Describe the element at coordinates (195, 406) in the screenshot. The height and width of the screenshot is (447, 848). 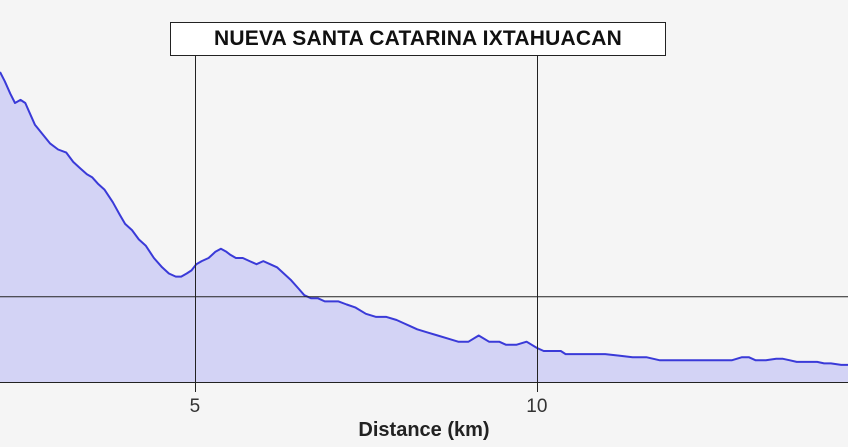
I see `x-tick-label-5: 5` at that location.